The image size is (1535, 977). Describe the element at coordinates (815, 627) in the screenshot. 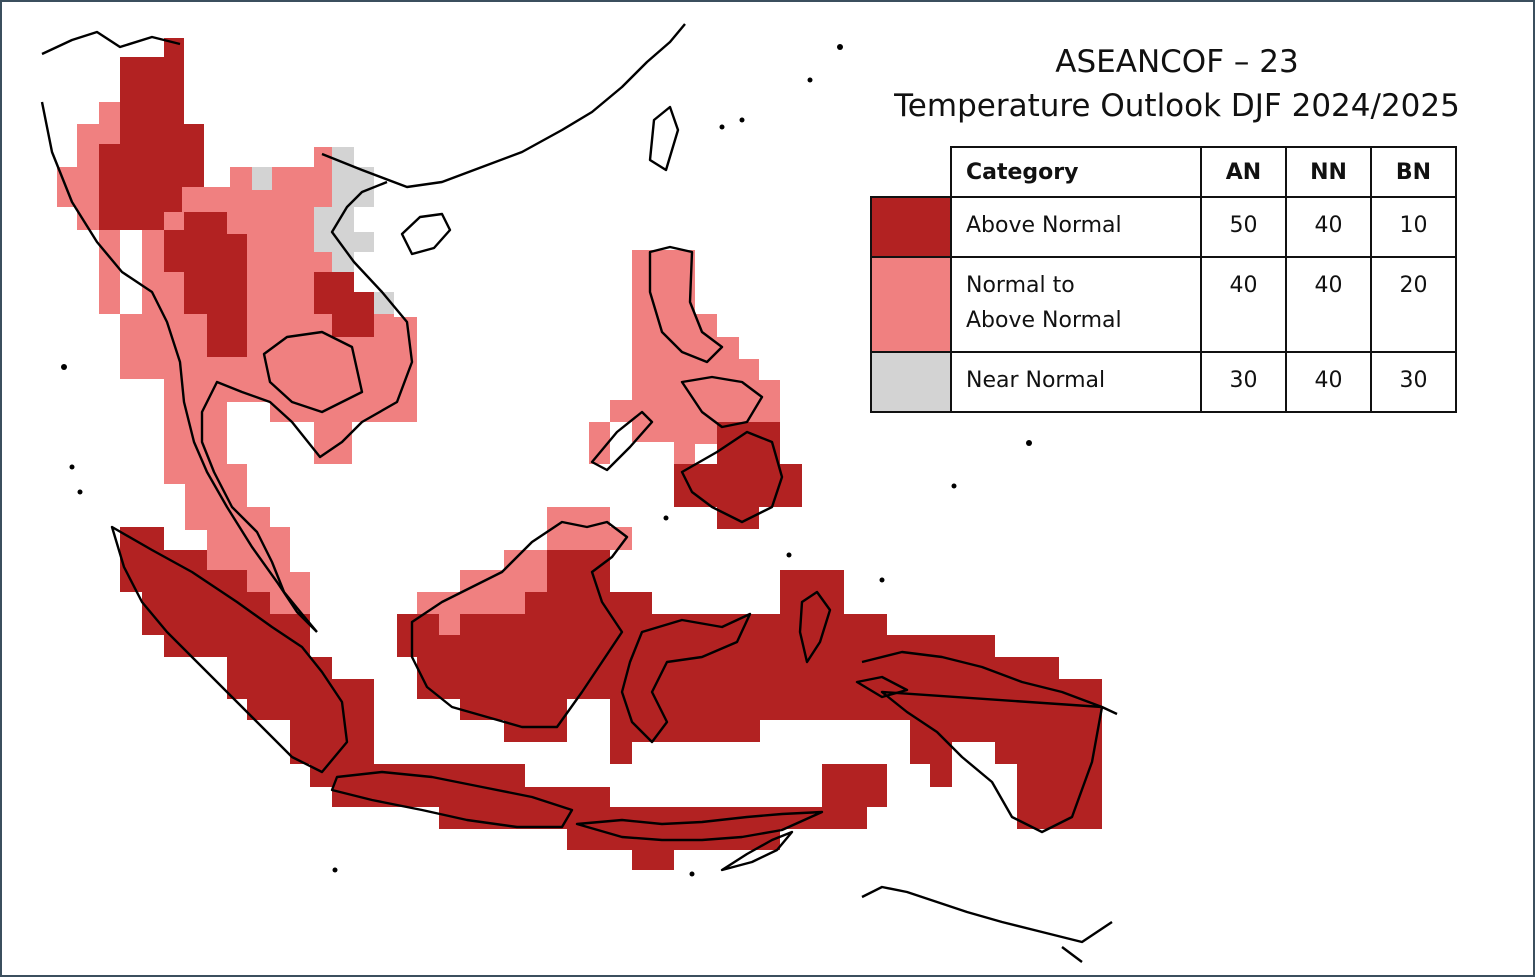

I see `coastline-halmahera` at that location.